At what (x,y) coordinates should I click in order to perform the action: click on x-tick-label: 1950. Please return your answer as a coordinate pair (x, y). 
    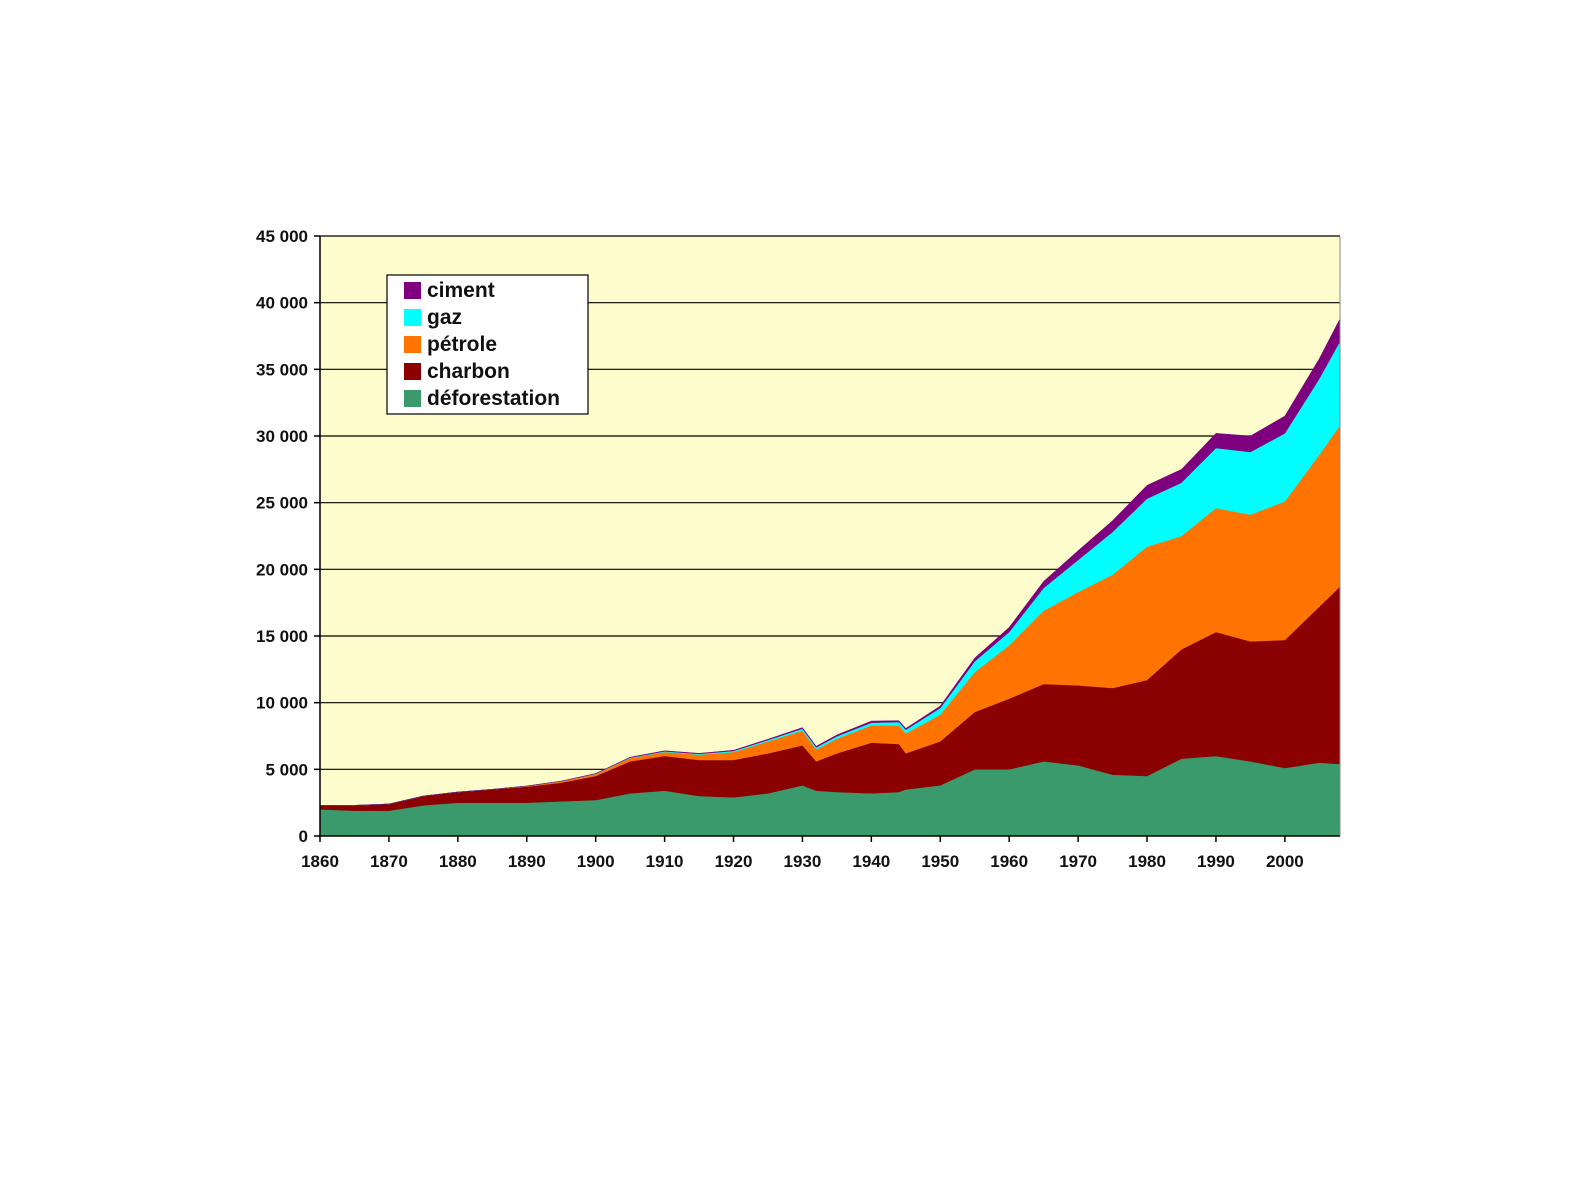
    Looking at the image, I should click on (940, 861).